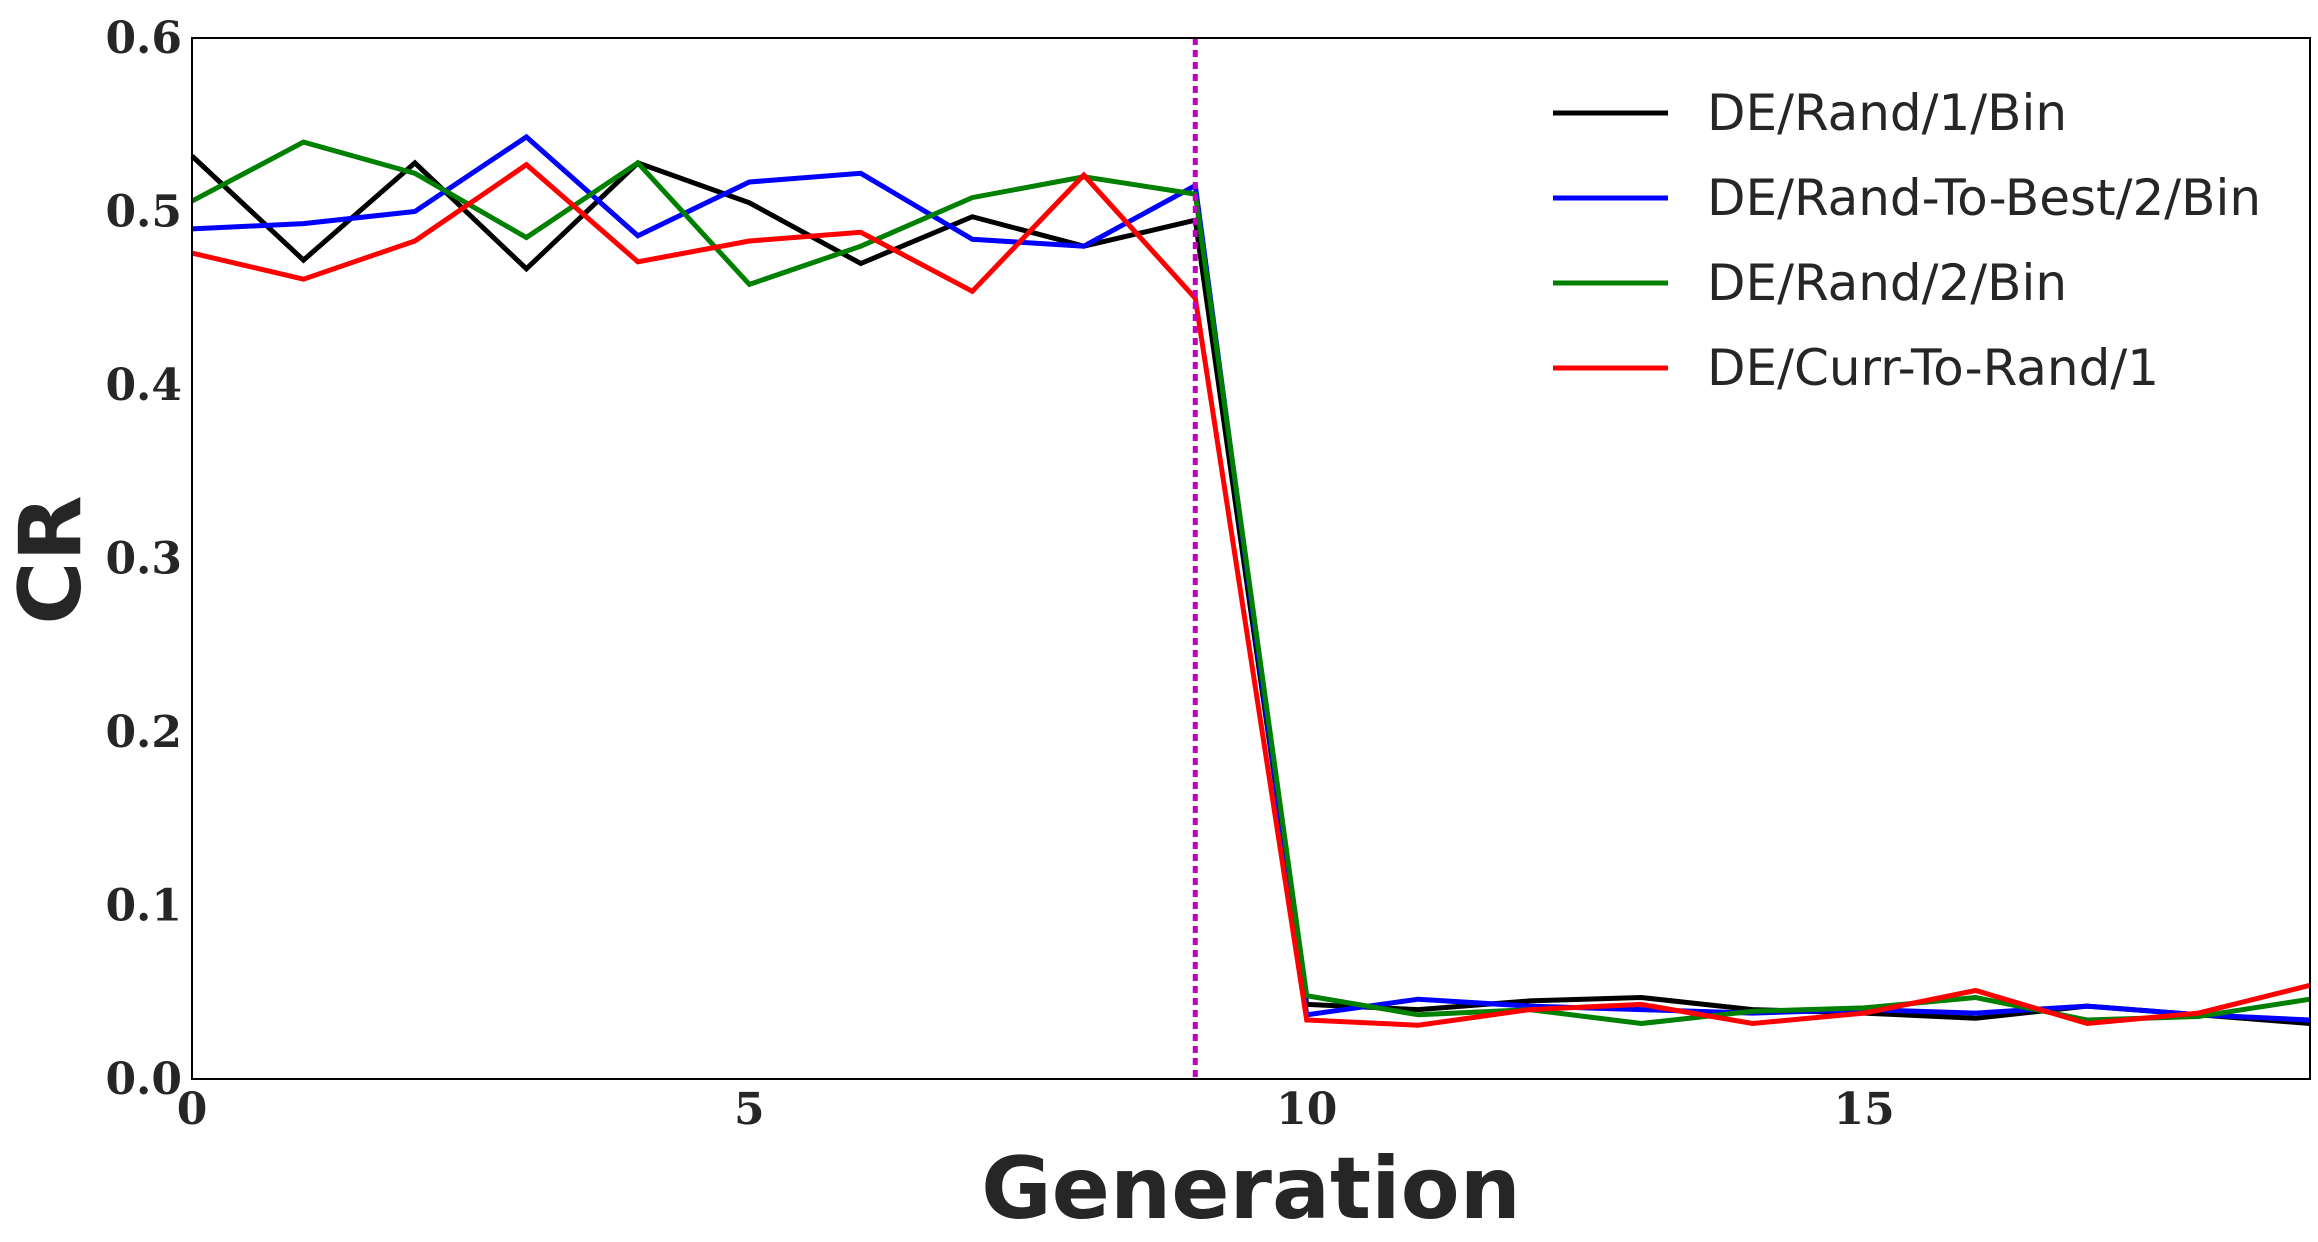  I want to click on y-tick-label: 0.0, so click(143, 1079).